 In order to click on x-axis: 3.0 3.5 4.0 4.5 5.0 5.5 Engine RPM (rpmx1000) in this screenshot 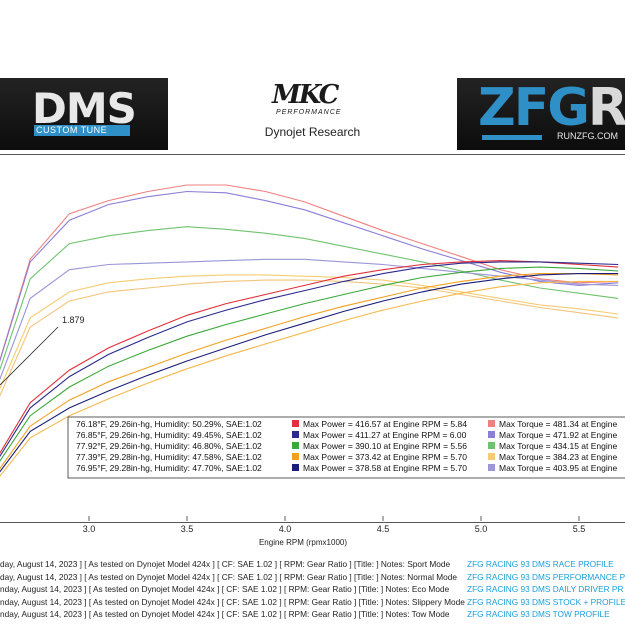, I will do `click(334, 531)`.